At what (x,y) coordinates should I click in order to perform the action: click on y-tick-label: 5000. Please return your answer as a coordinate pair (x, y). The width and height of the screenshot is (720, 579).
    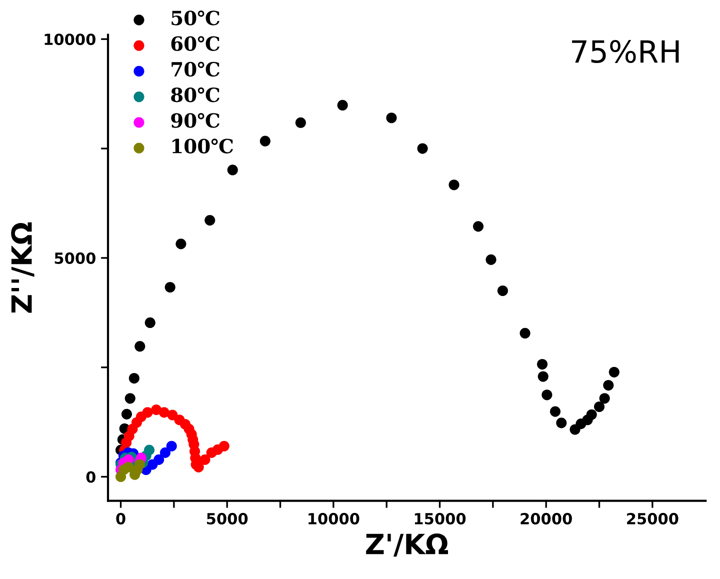
    Looking at the image, I should click on (75, 258).